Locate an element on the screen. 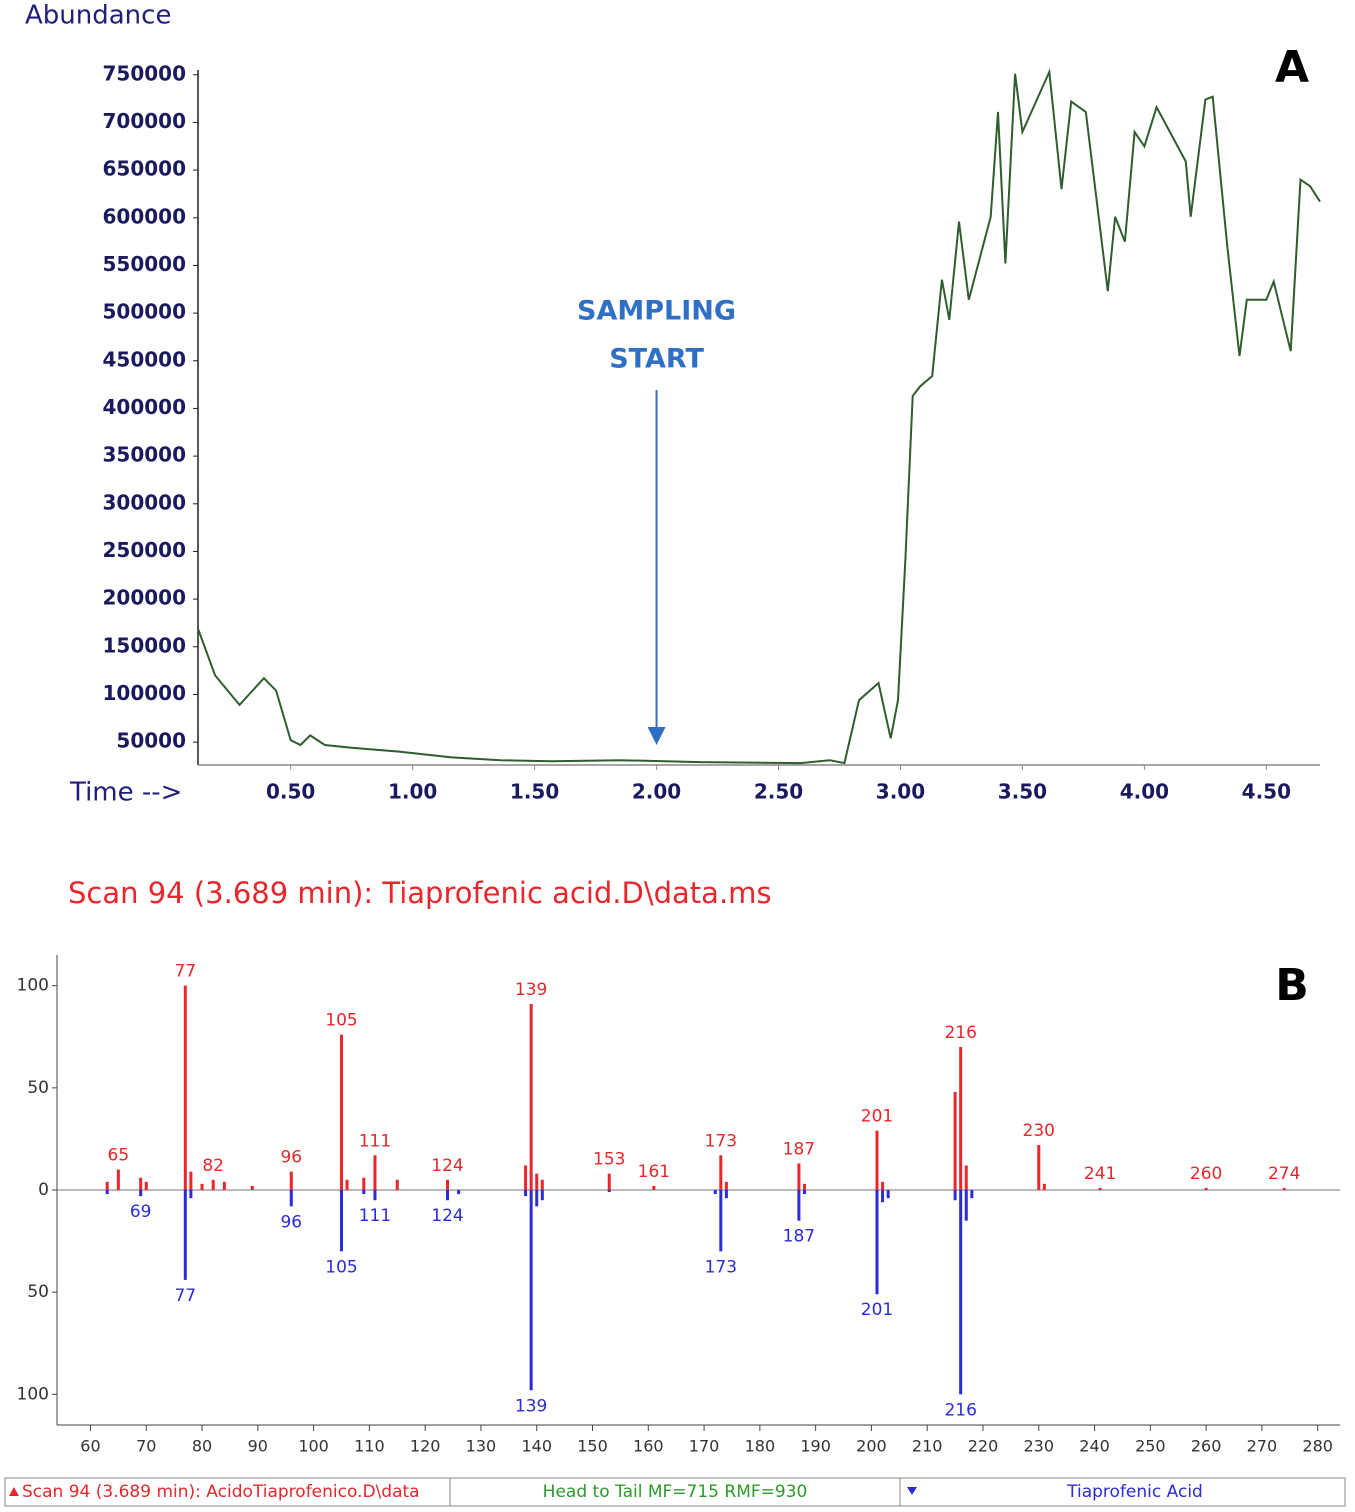 The image size is (1355, 1512). x-tick-label: 3.00 is located at coordinates (900, 792).